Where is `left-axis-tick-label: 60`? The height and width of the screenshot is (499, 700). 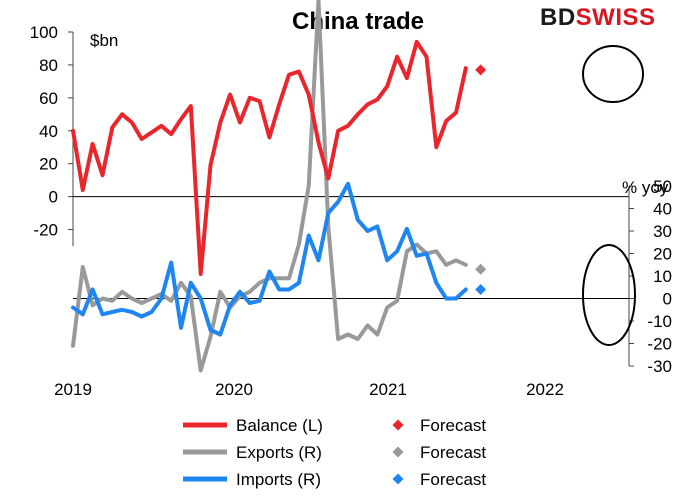 left-axis-tick-label: 60 is located at coordinates (48, 98).